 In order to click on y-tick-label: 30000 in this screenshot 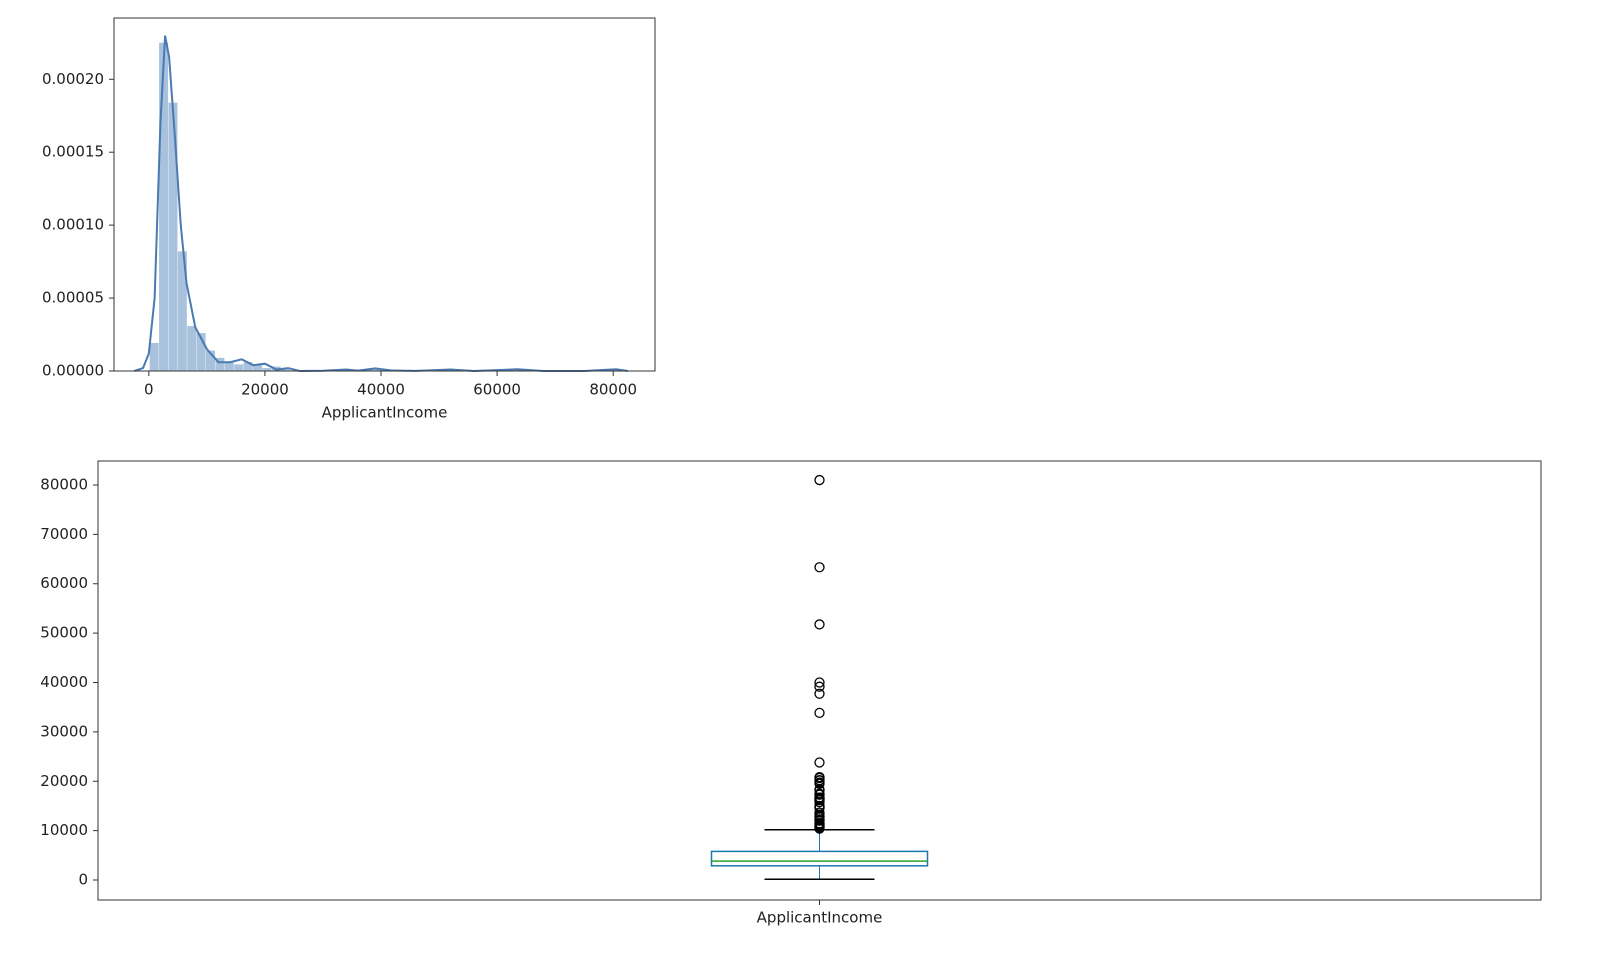, I will do `click(64, 731)`.